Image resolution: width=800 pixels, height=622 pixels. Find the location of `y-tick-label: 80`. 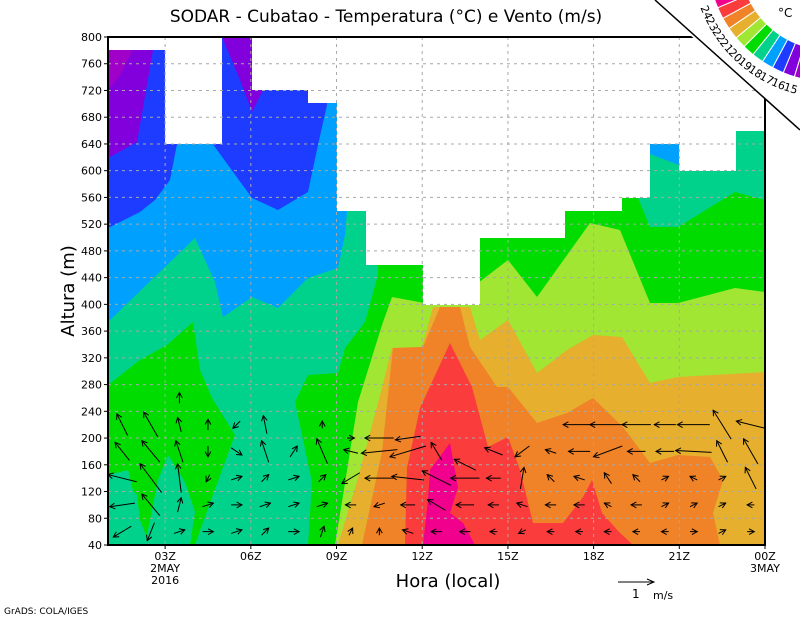

y-tick-label: 80 is located at coordinates (95, 518).